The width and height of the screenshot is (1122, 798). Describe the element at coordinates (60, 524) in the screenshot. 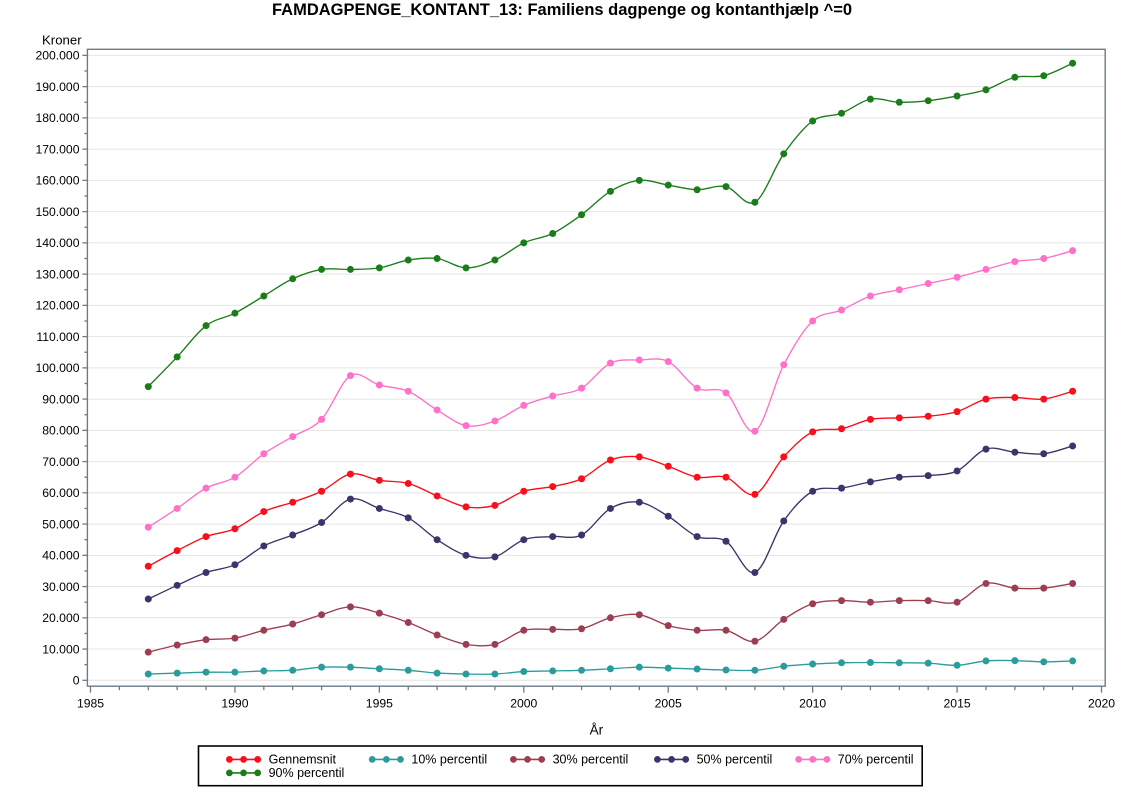

I see `svg-text: 50.000` at that location.